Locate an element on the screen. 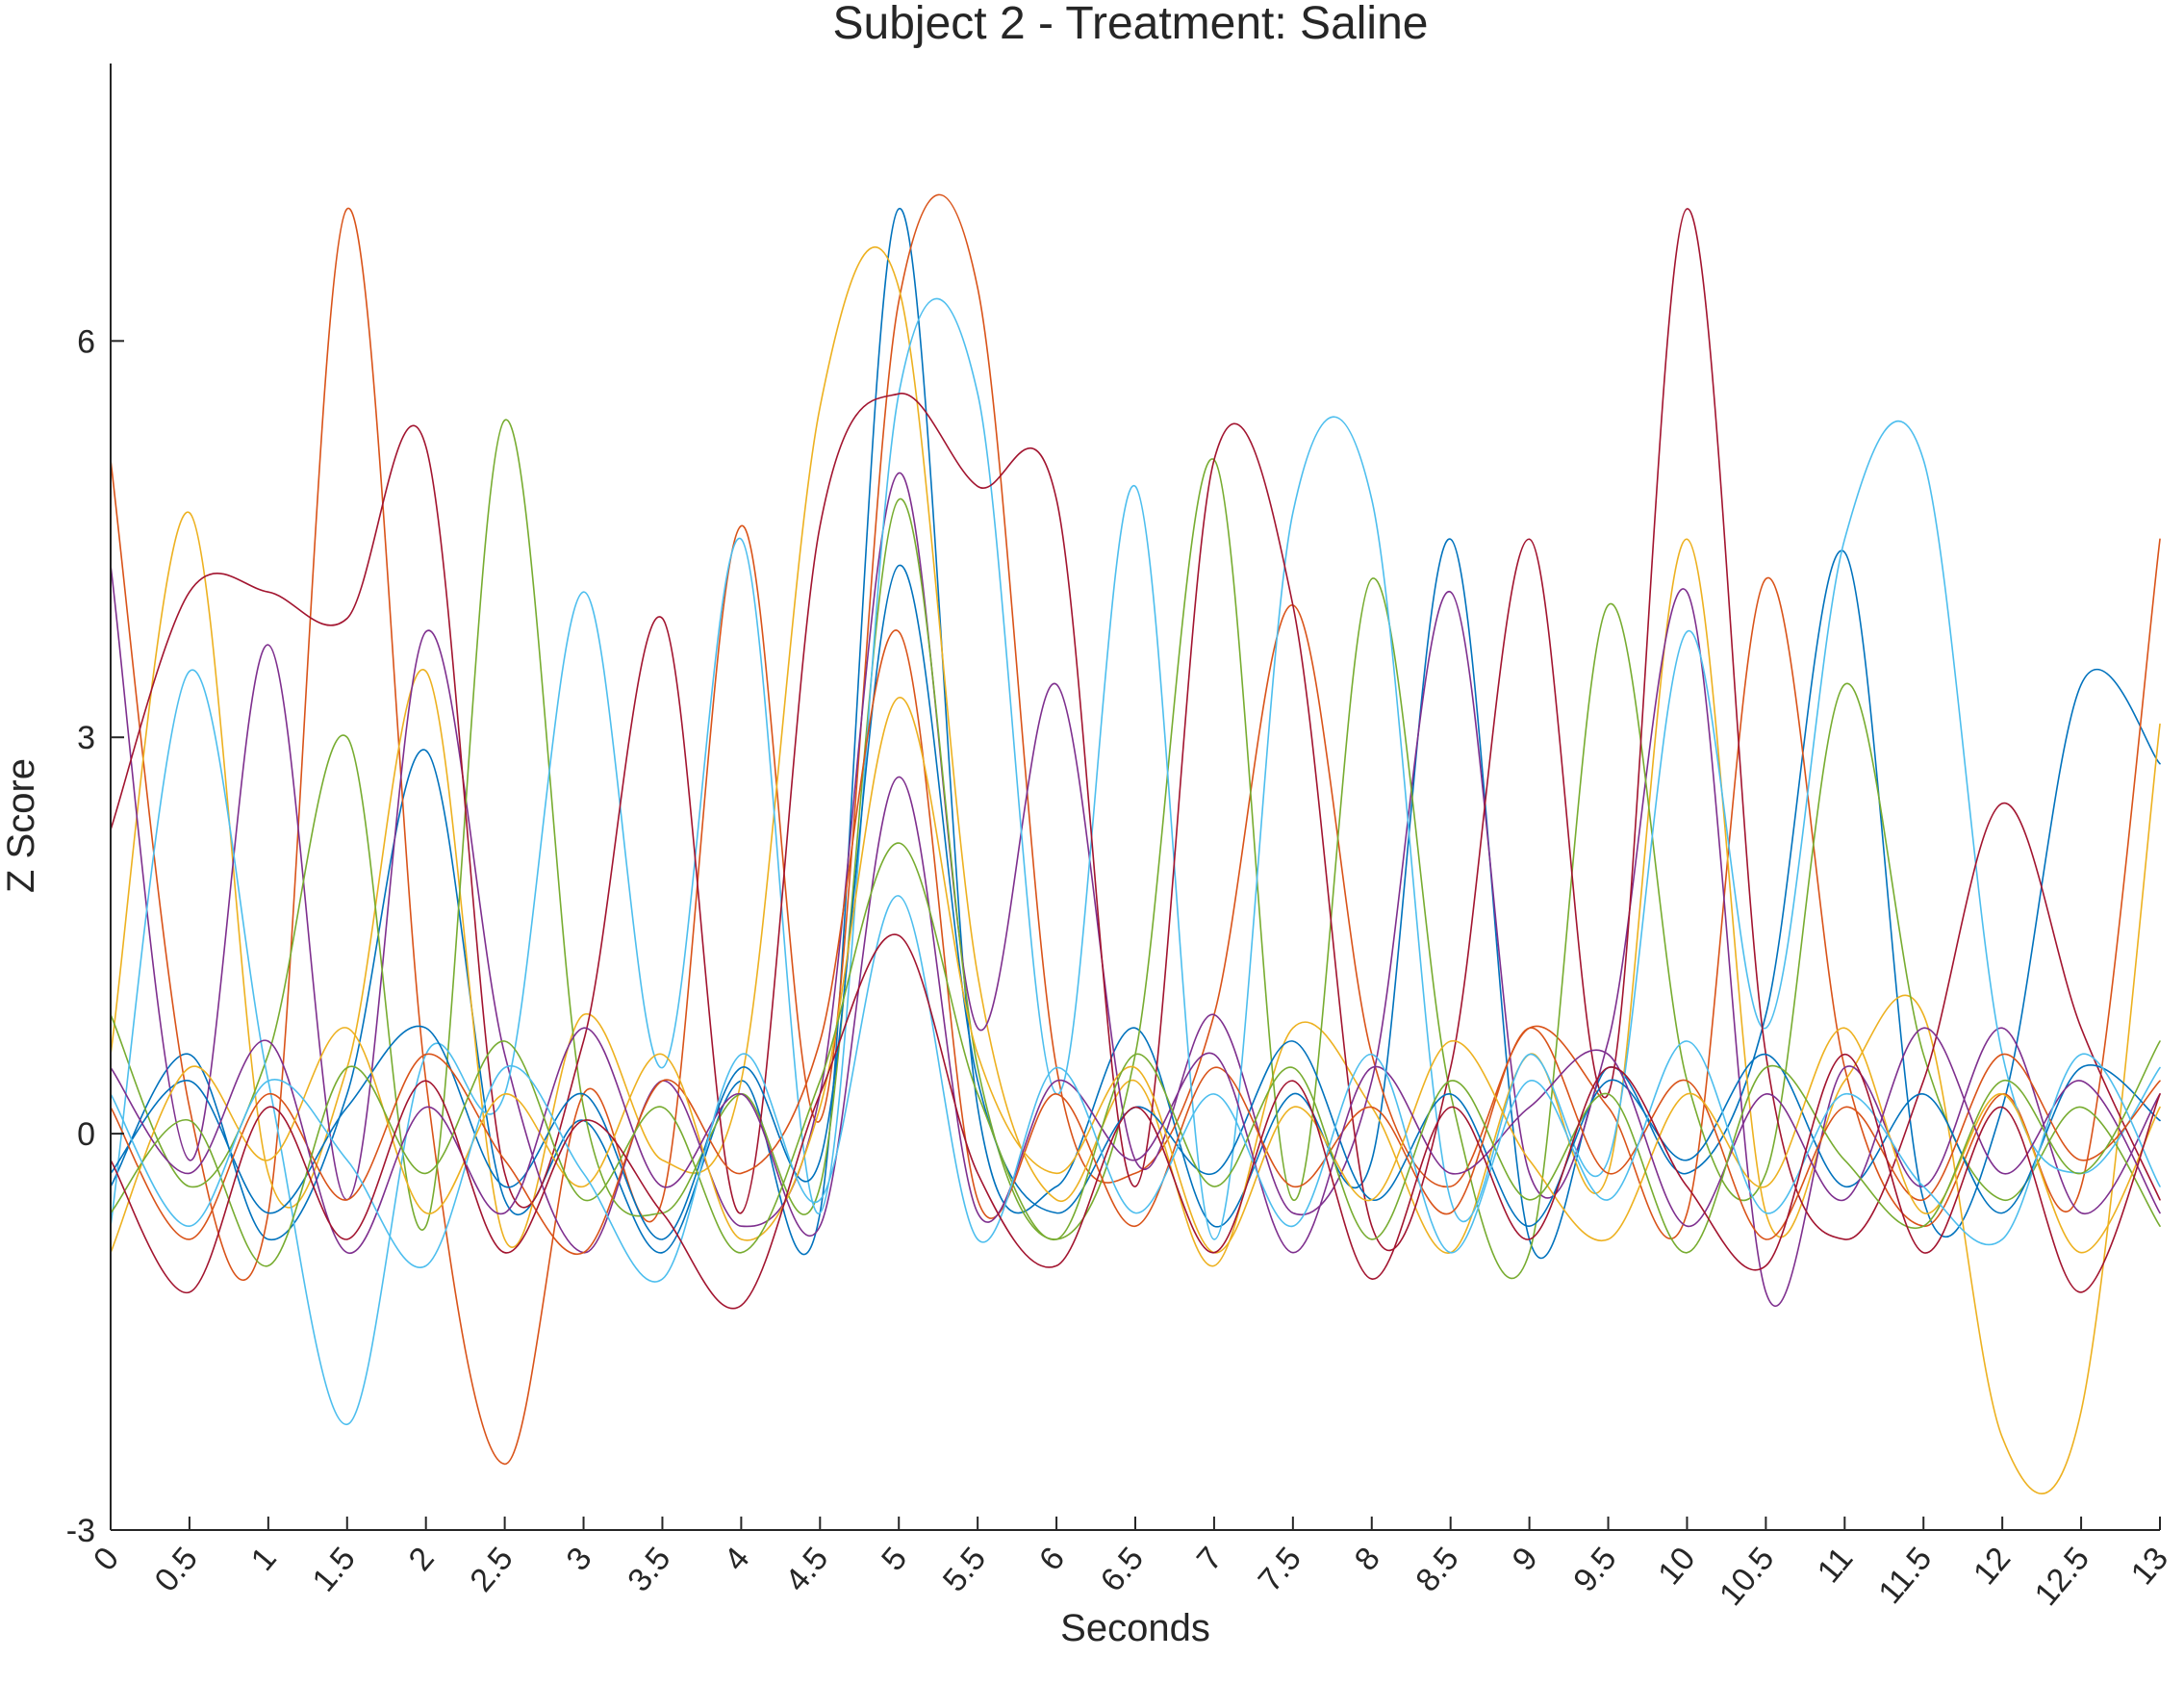 This screenshot has height=1684, width=2184. x-tick-label: 3 is located at coordinates (578, 1559).